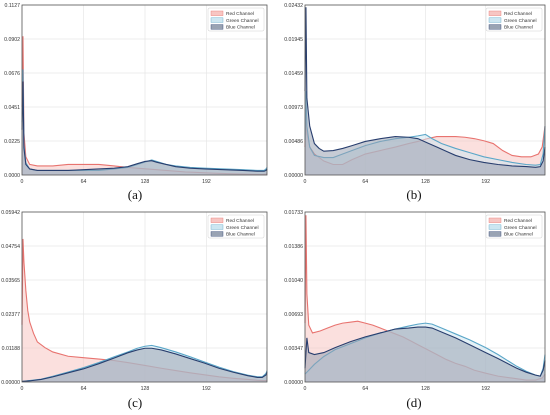  What do you see at coordinates (135, 194) in the screenshot?
I see `panel-caption: (a)` at bounding box center [135, 194].